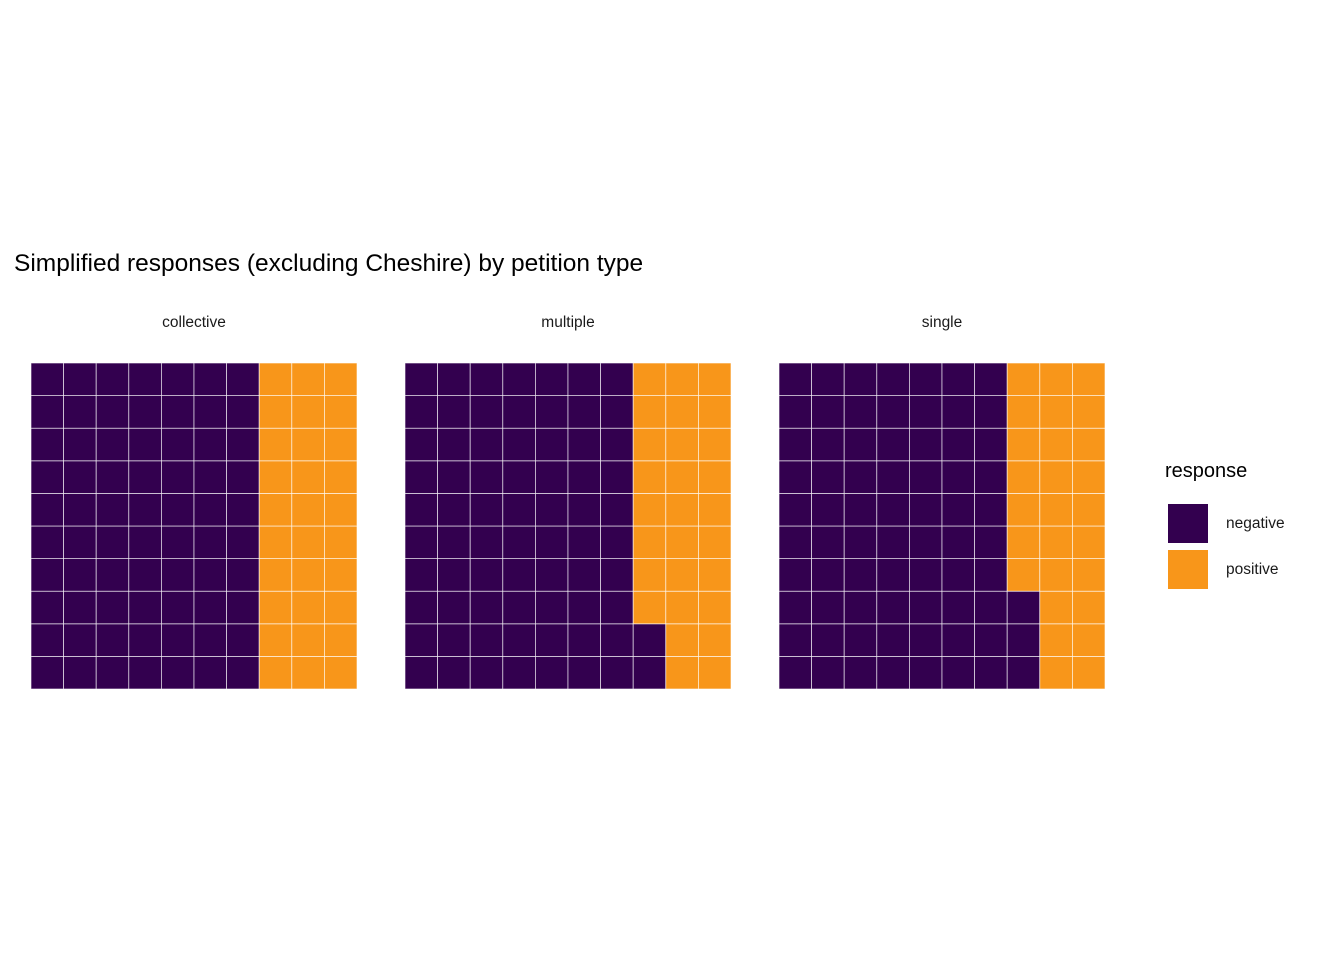 This screenshot has width=1344, height=960. What do you see at coordinates (942, 322) in the screenshot?
I see `panel-label-single: single` at bounding box center [942, 322].